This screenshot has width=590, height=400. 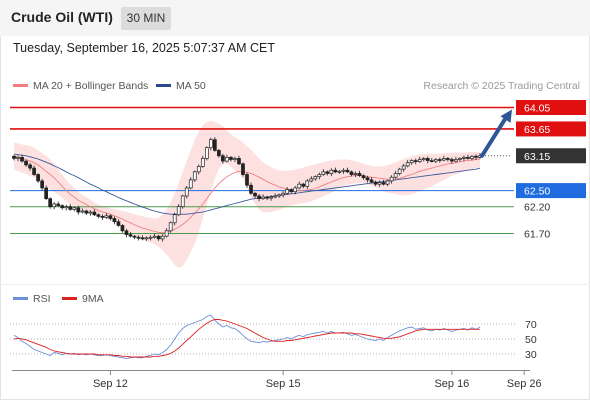 I want to click on price-level-tag-62.50: 62.50, so click(x=551, y=191).